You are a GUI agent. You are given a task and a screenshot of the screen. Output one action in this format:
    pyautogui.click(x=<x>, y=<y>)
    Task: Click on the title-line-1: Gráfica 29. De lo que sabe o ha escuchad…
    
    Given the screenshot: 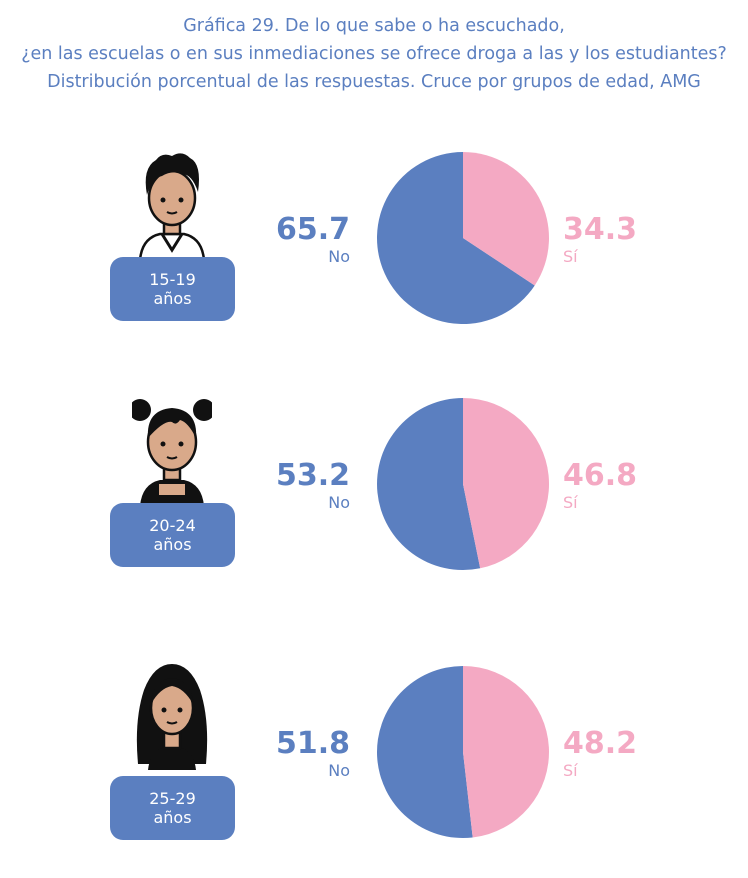 What is the action you would take?
    pyautogui.click(x=374, y=26)
    